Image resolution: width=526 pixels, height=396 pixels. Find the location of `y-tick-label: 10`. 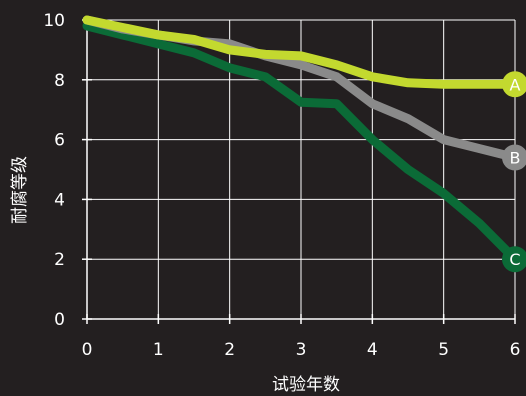

y-tick-label: 10 is located at coordinates (54, 21).